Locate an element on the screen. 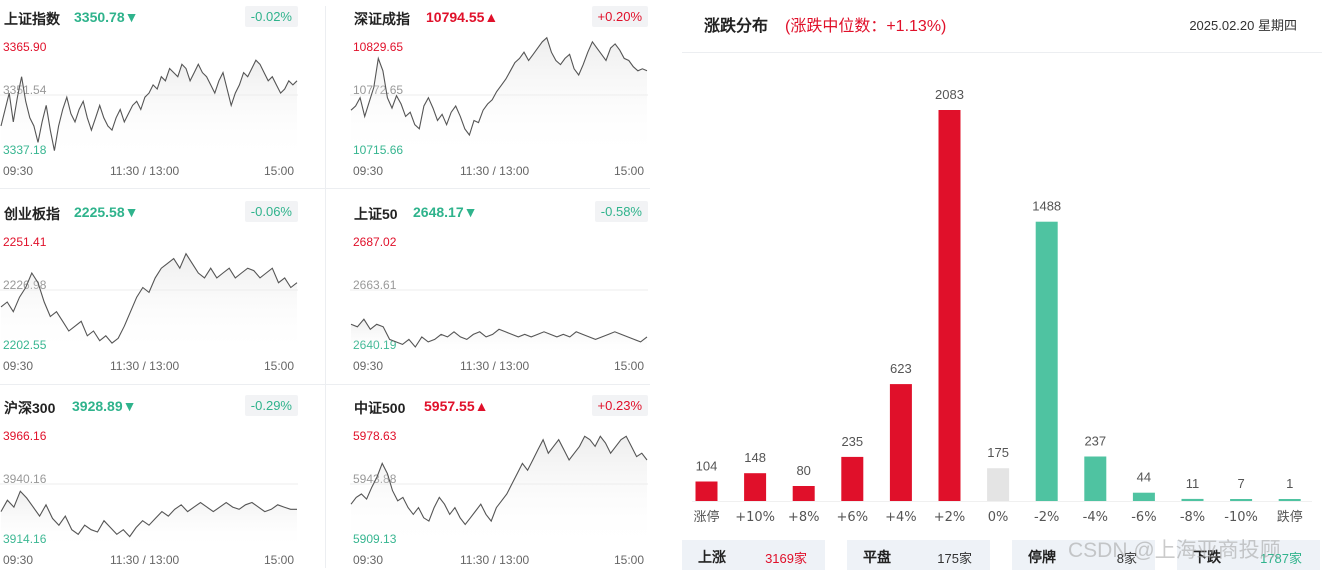  index-price: 3350.78▼ is located at coordinates (106, 17).